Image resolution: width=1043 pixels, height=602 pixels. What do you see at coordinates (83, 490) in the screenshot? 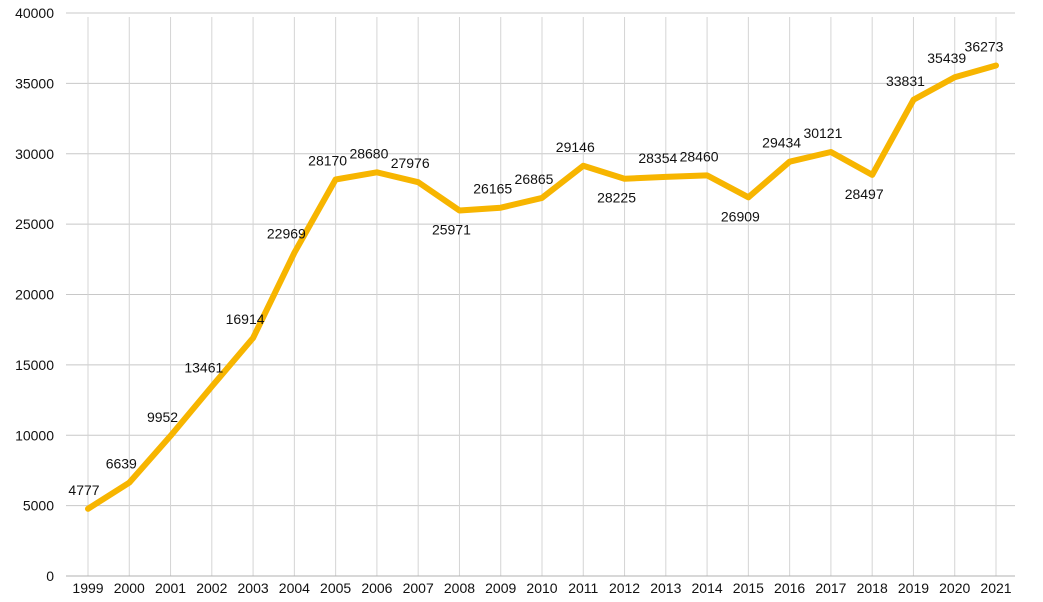
I see `data-label: 4777` at bounding box center [83, 490].